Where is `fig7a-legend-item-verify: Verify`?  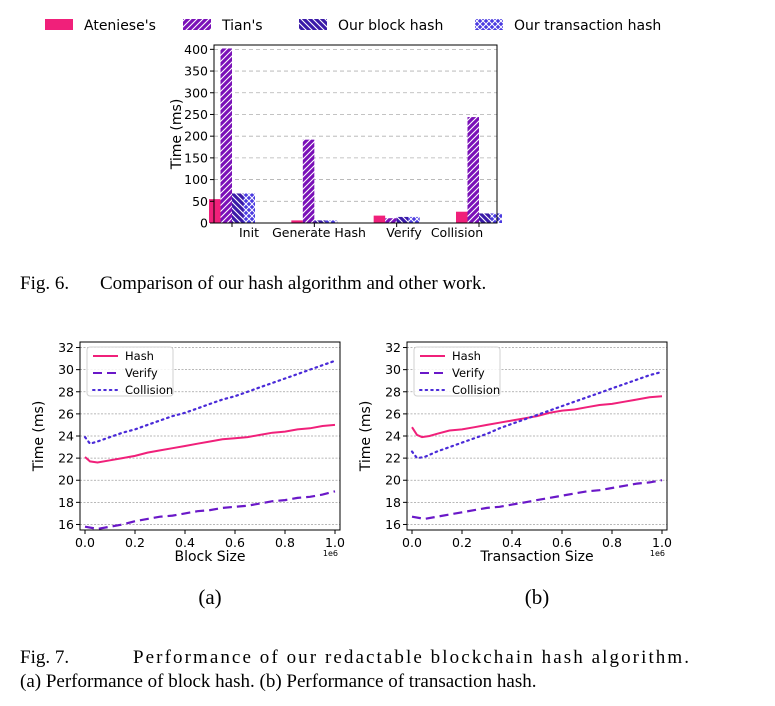
fig7a-legend-item-verify: Verify is located at coordinates (125, 373).